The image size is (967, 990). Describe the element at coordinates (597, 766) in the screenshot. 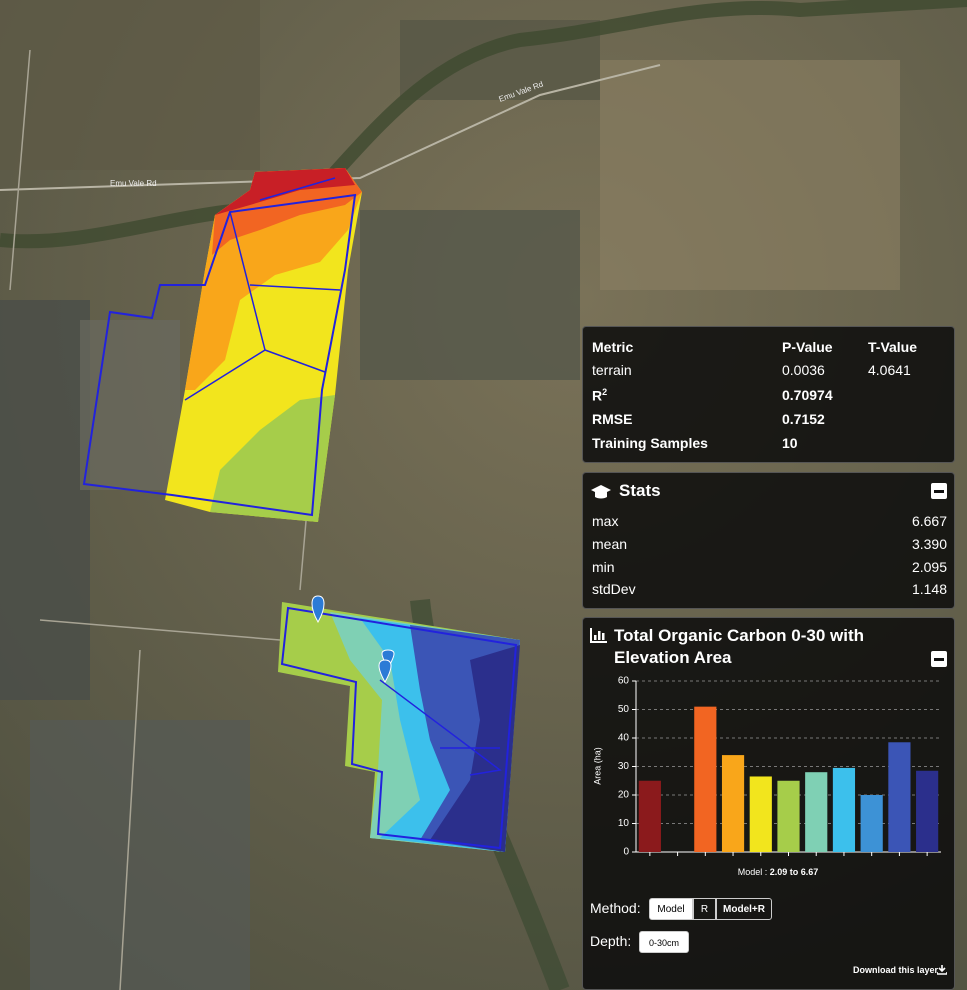

I see `y-axis-label: Area (ha)` at that location.